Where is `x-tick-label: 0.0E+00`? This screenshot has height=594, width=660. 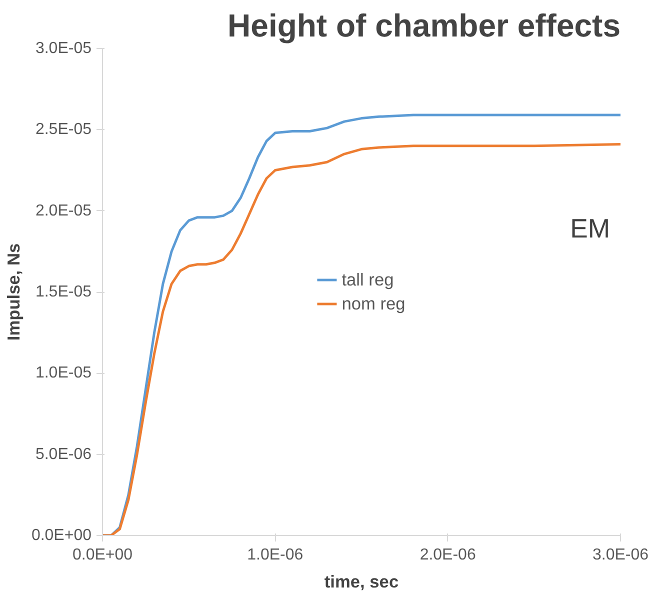
x-tick-label: 0.0E+00 is located at coordinates (102, 555).